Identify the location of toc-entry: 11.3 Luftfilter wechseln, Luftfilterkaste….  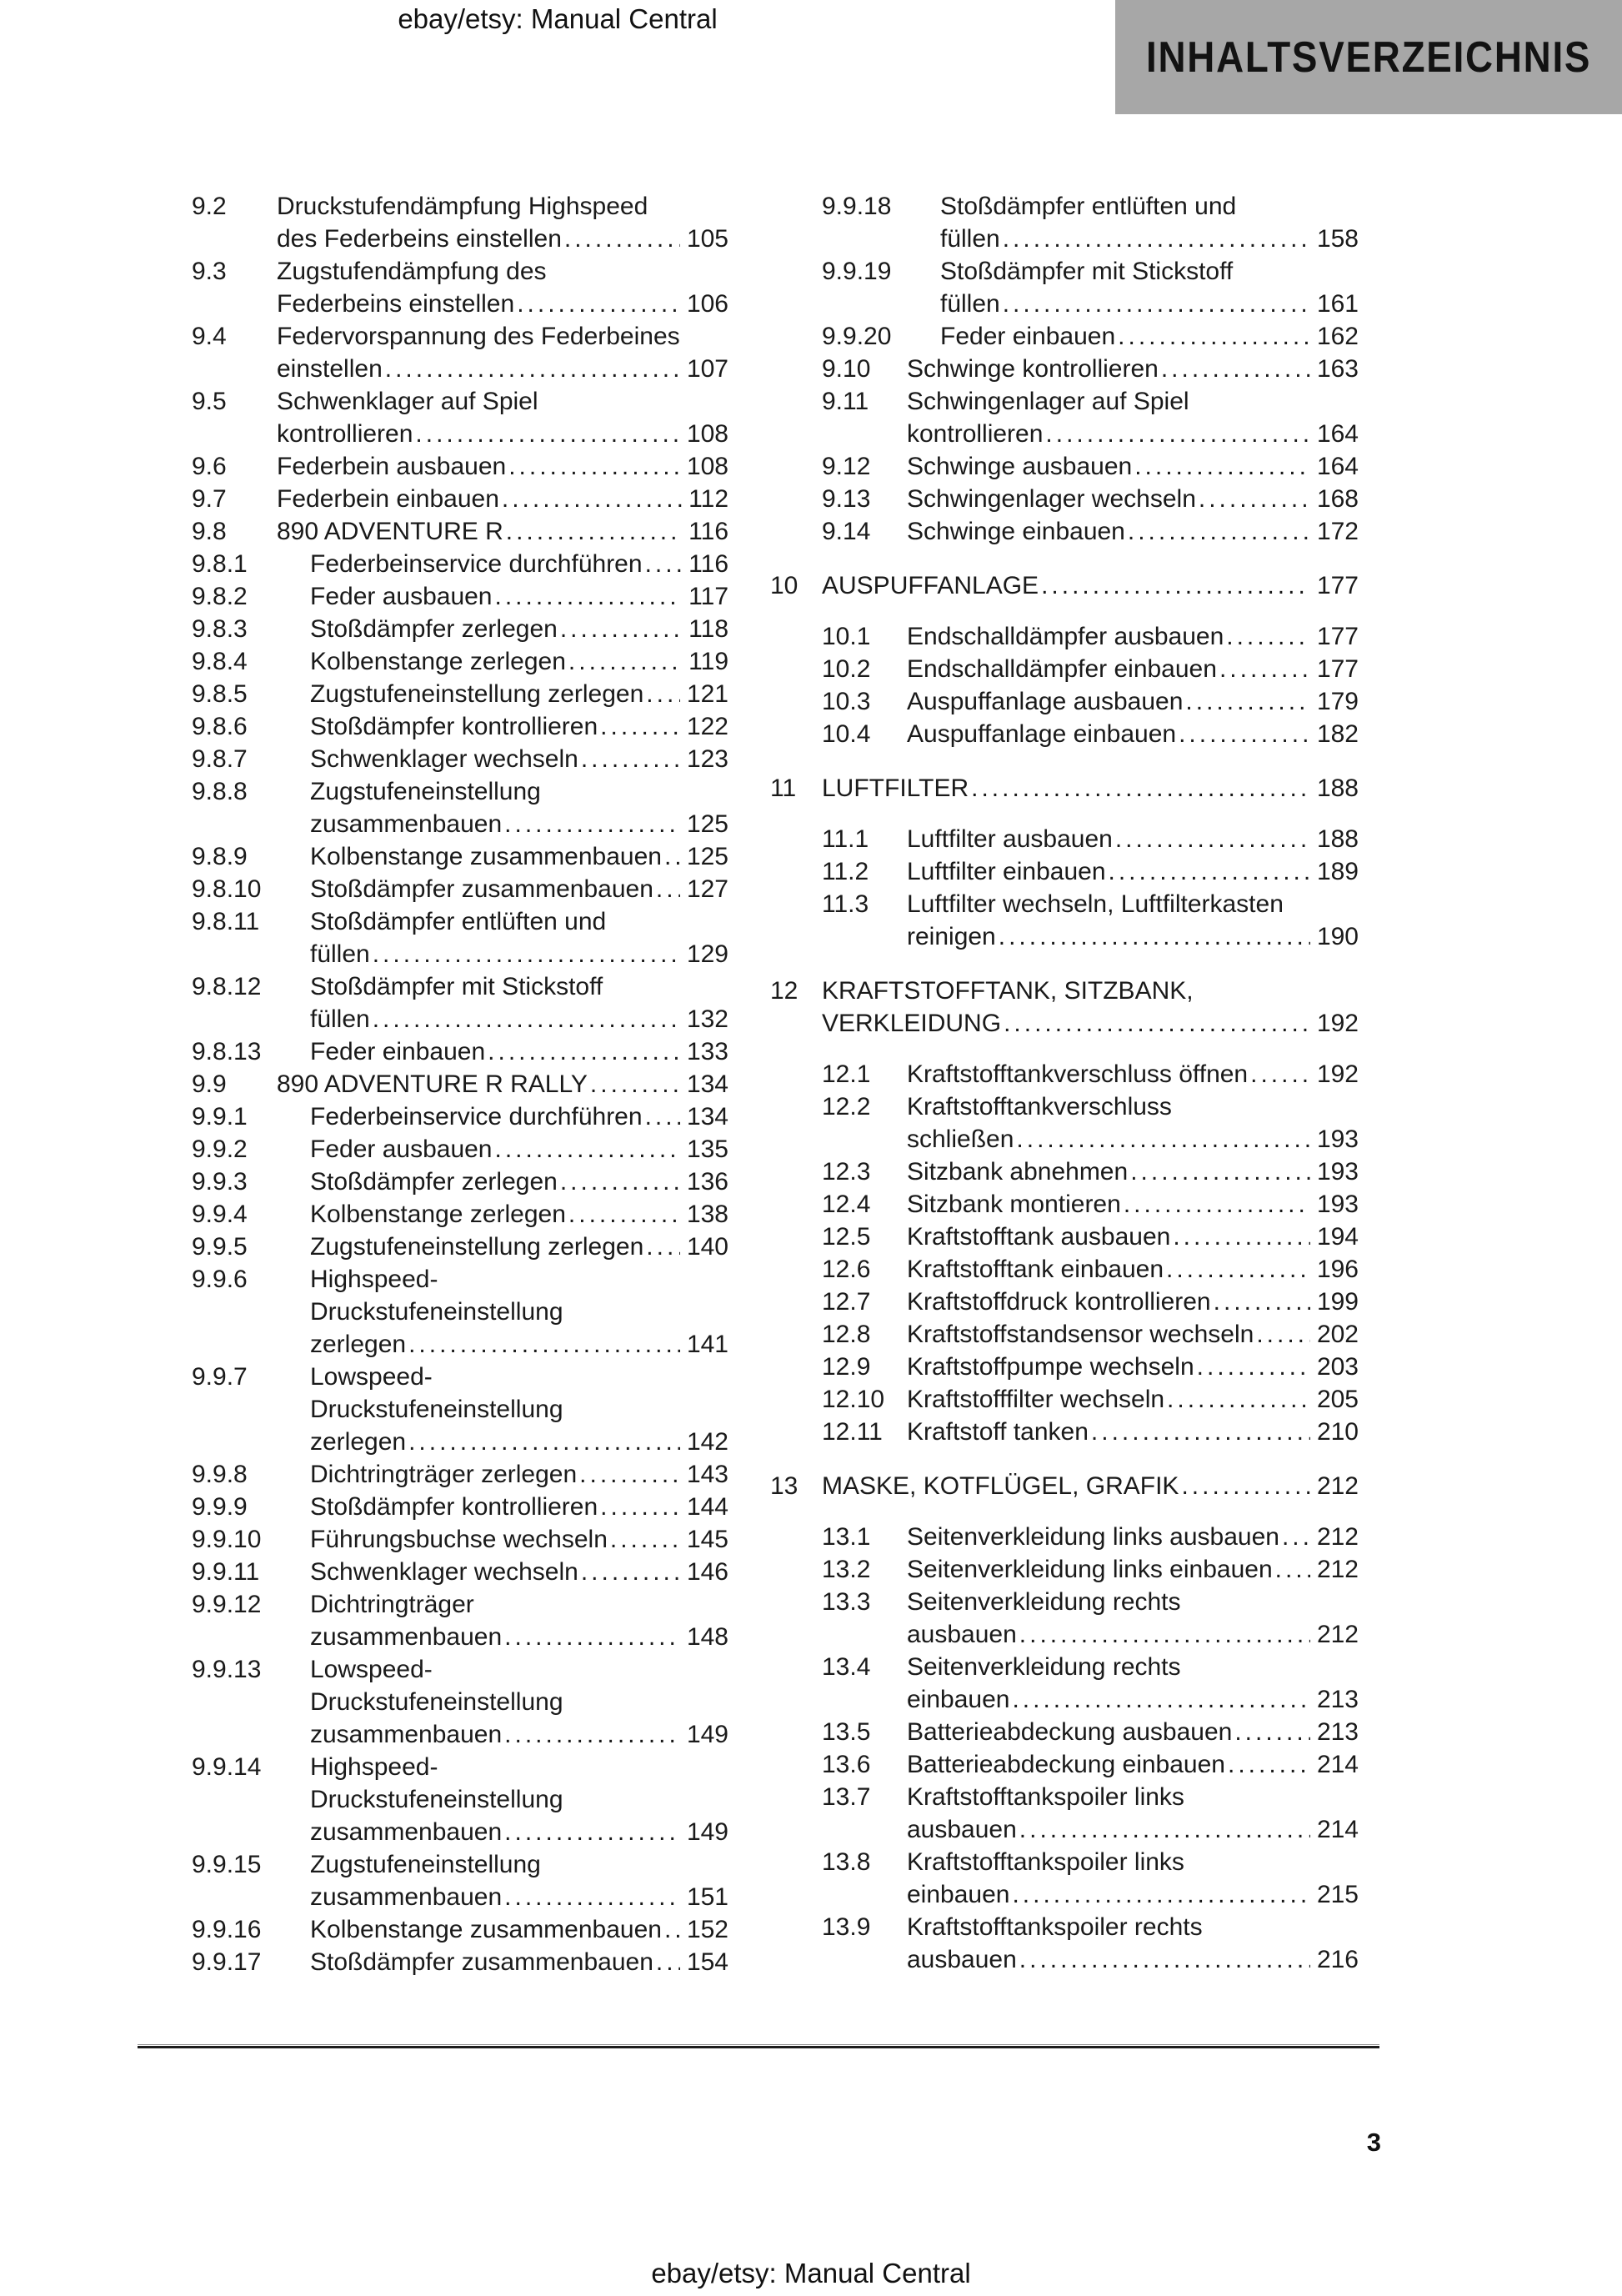
(1064, 920).